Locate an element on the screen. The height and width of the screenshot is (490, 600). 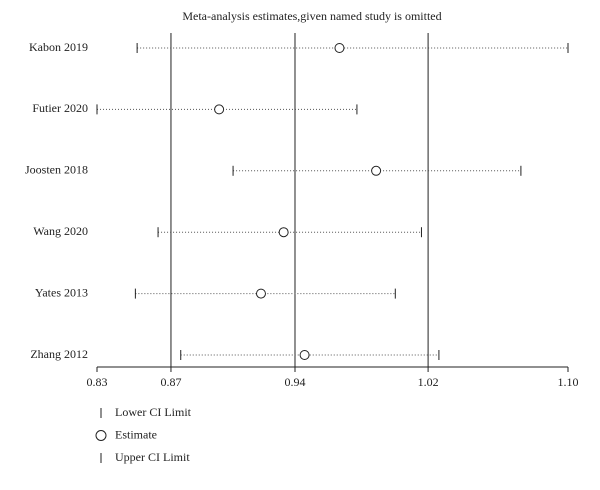
study-label: Kabon 2019 is located at coordinates (58, 47).